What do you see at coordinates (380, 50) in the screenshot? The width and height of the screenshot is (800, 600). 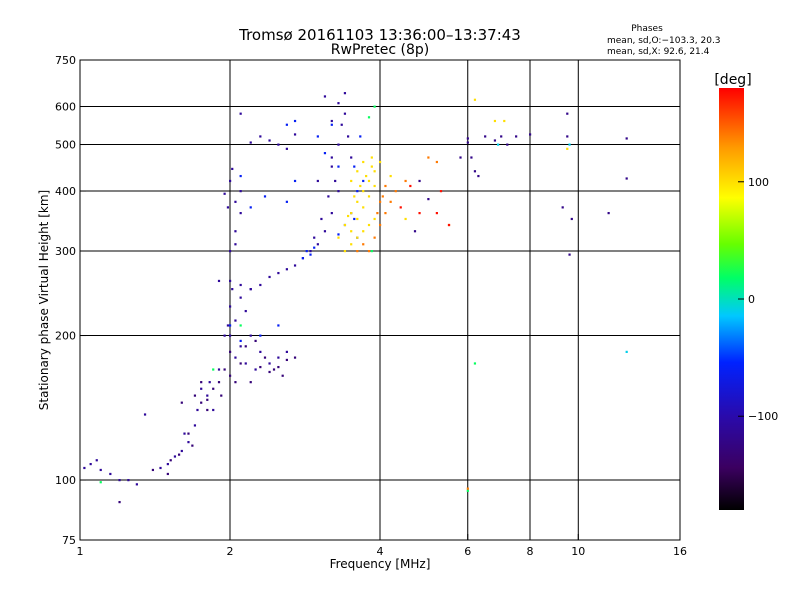 I see `chart-subtitle: RwPretec (8p)` at bounding box center [380, 50].